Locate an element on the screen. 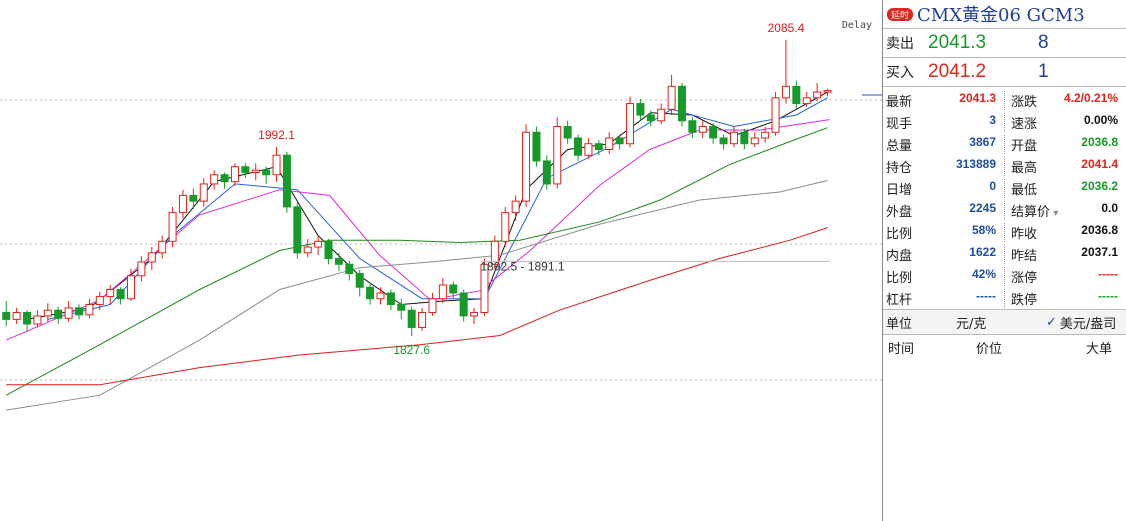  buy-row: 买入 2041.2 1 is located at coordinates (1004, 72).